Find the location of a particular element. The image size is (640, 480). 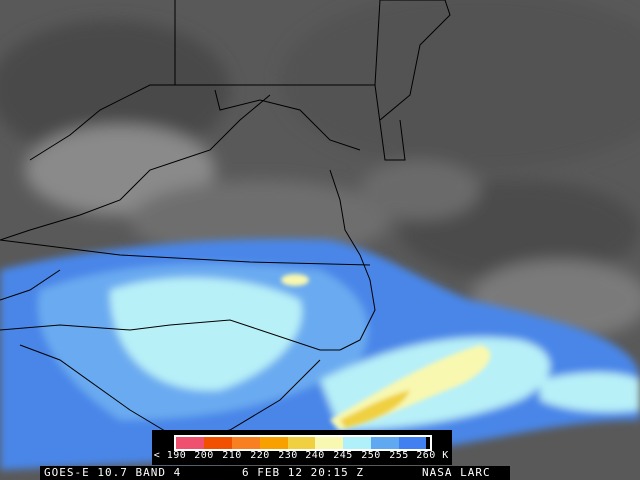

legend-tick-label: 260 K is located at coordinates (432, 455).